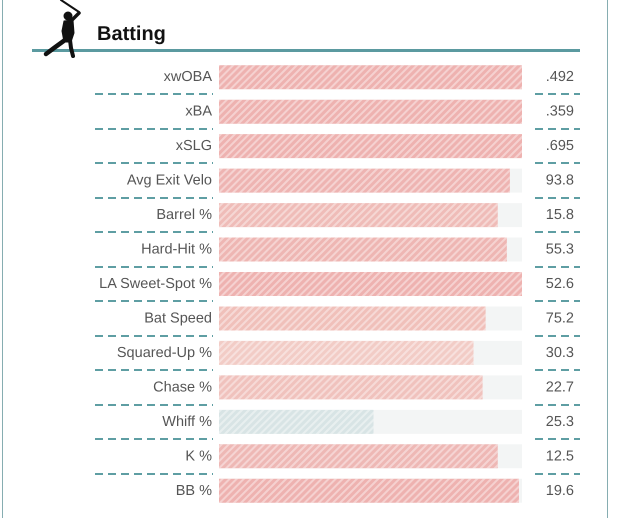  What do you see at coordinates (164, 352) in the screenshot?
I see `y-tick-label: Squared-Up %` at bounding box center [164, 352].